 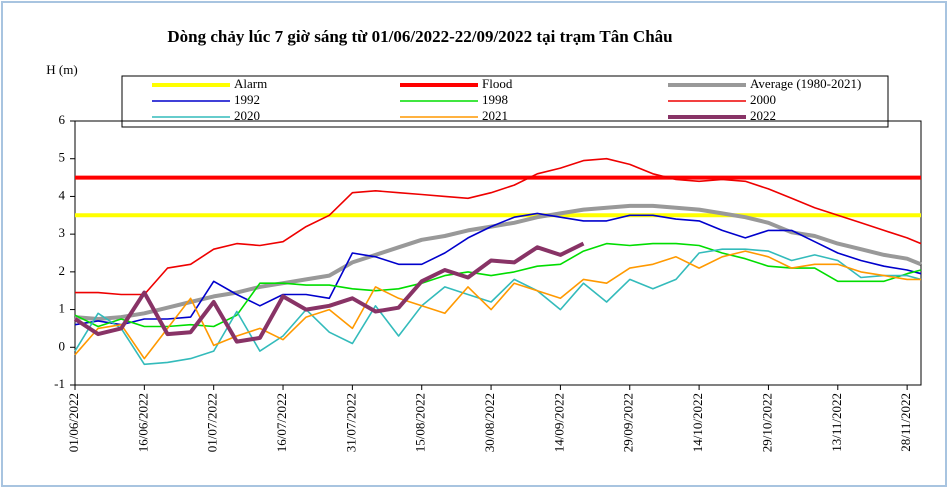 I want to click on x-tick-label: 15/08/2022, so click(x=420, y=422).